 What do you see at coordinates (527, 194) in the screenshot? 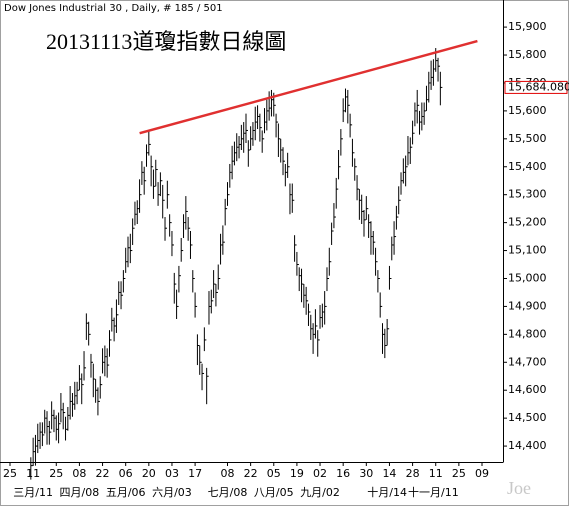
I see `y-tick-label: 15,300` at bounding box center [527, 194].